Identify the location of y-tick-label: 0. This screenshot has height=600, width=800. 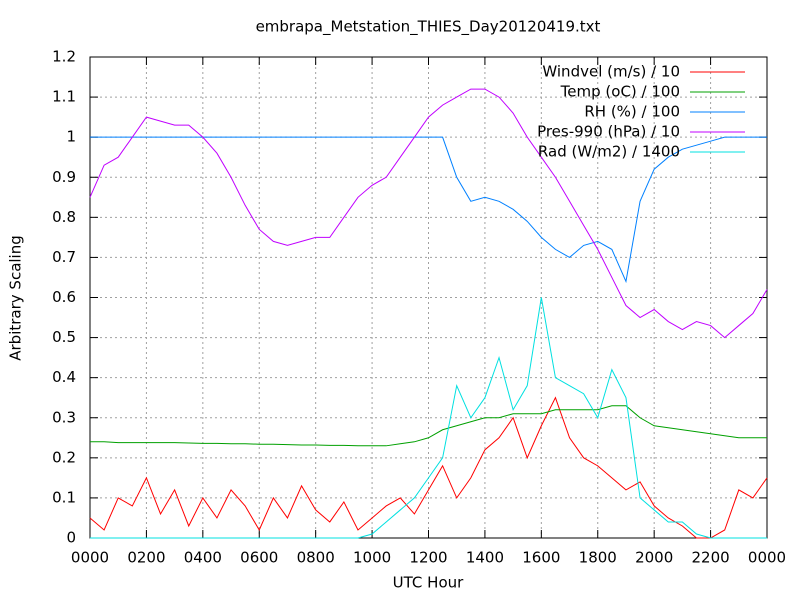
(71, 538).